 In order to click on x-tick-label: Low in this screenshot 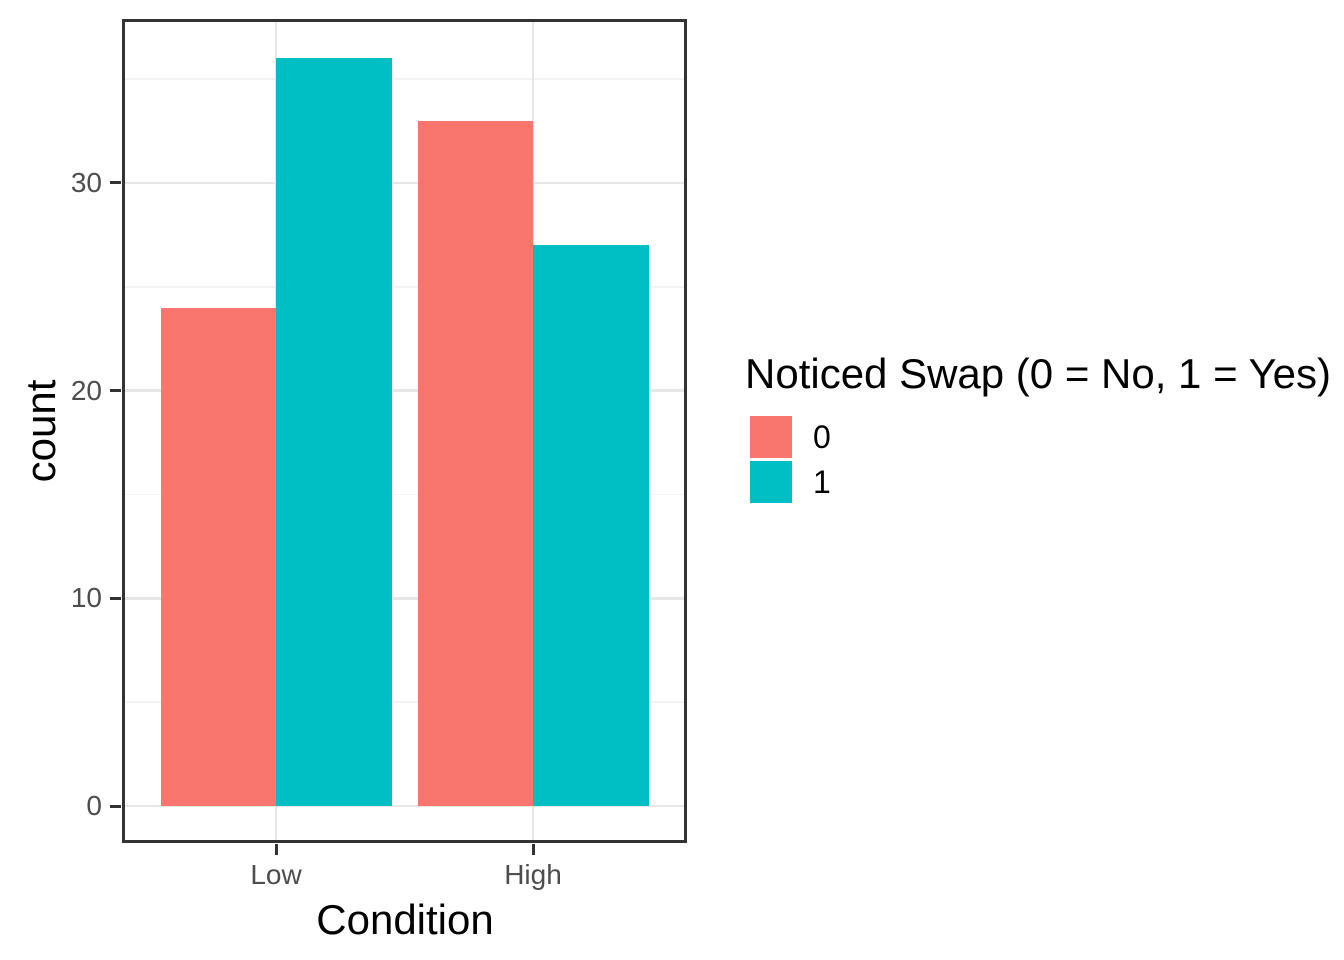, I will do `click(276, 874)`.